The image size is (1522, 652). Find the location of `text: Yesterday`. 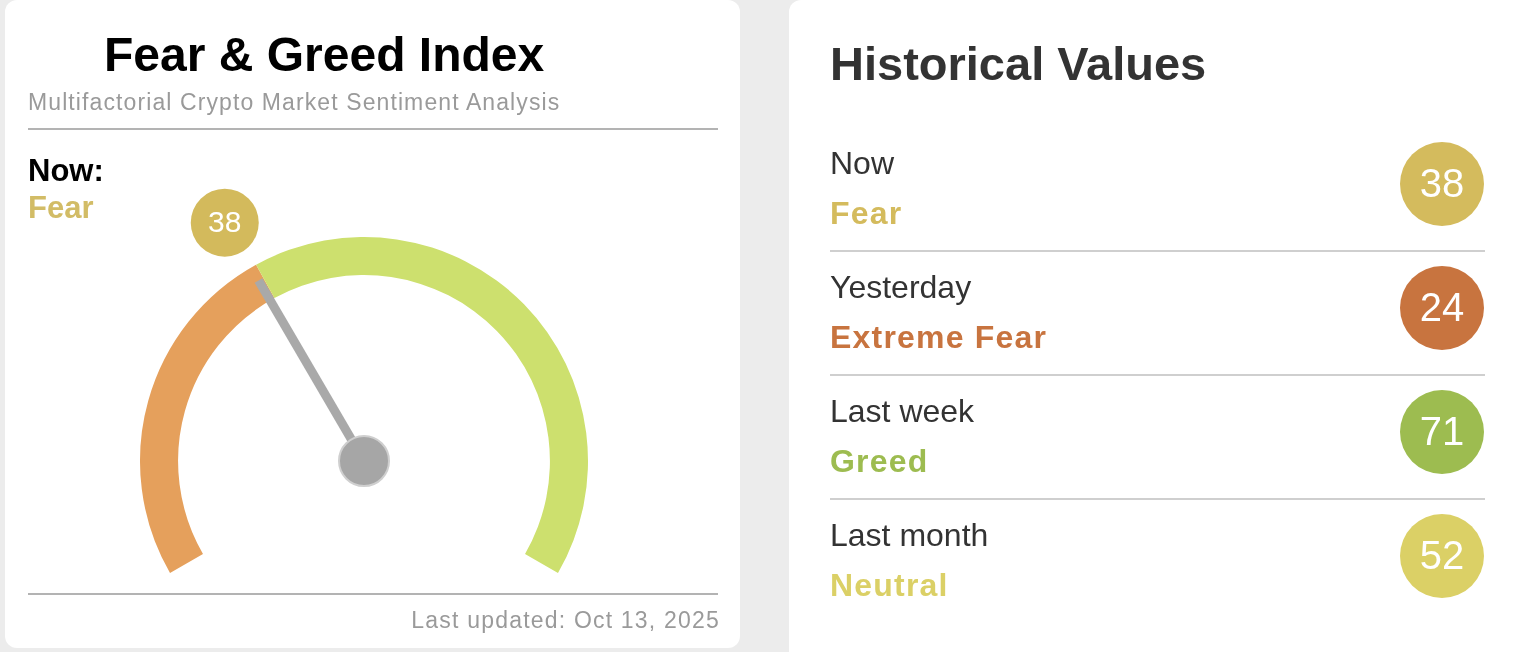

text: Yesterday is located at coordinates (901, 287).